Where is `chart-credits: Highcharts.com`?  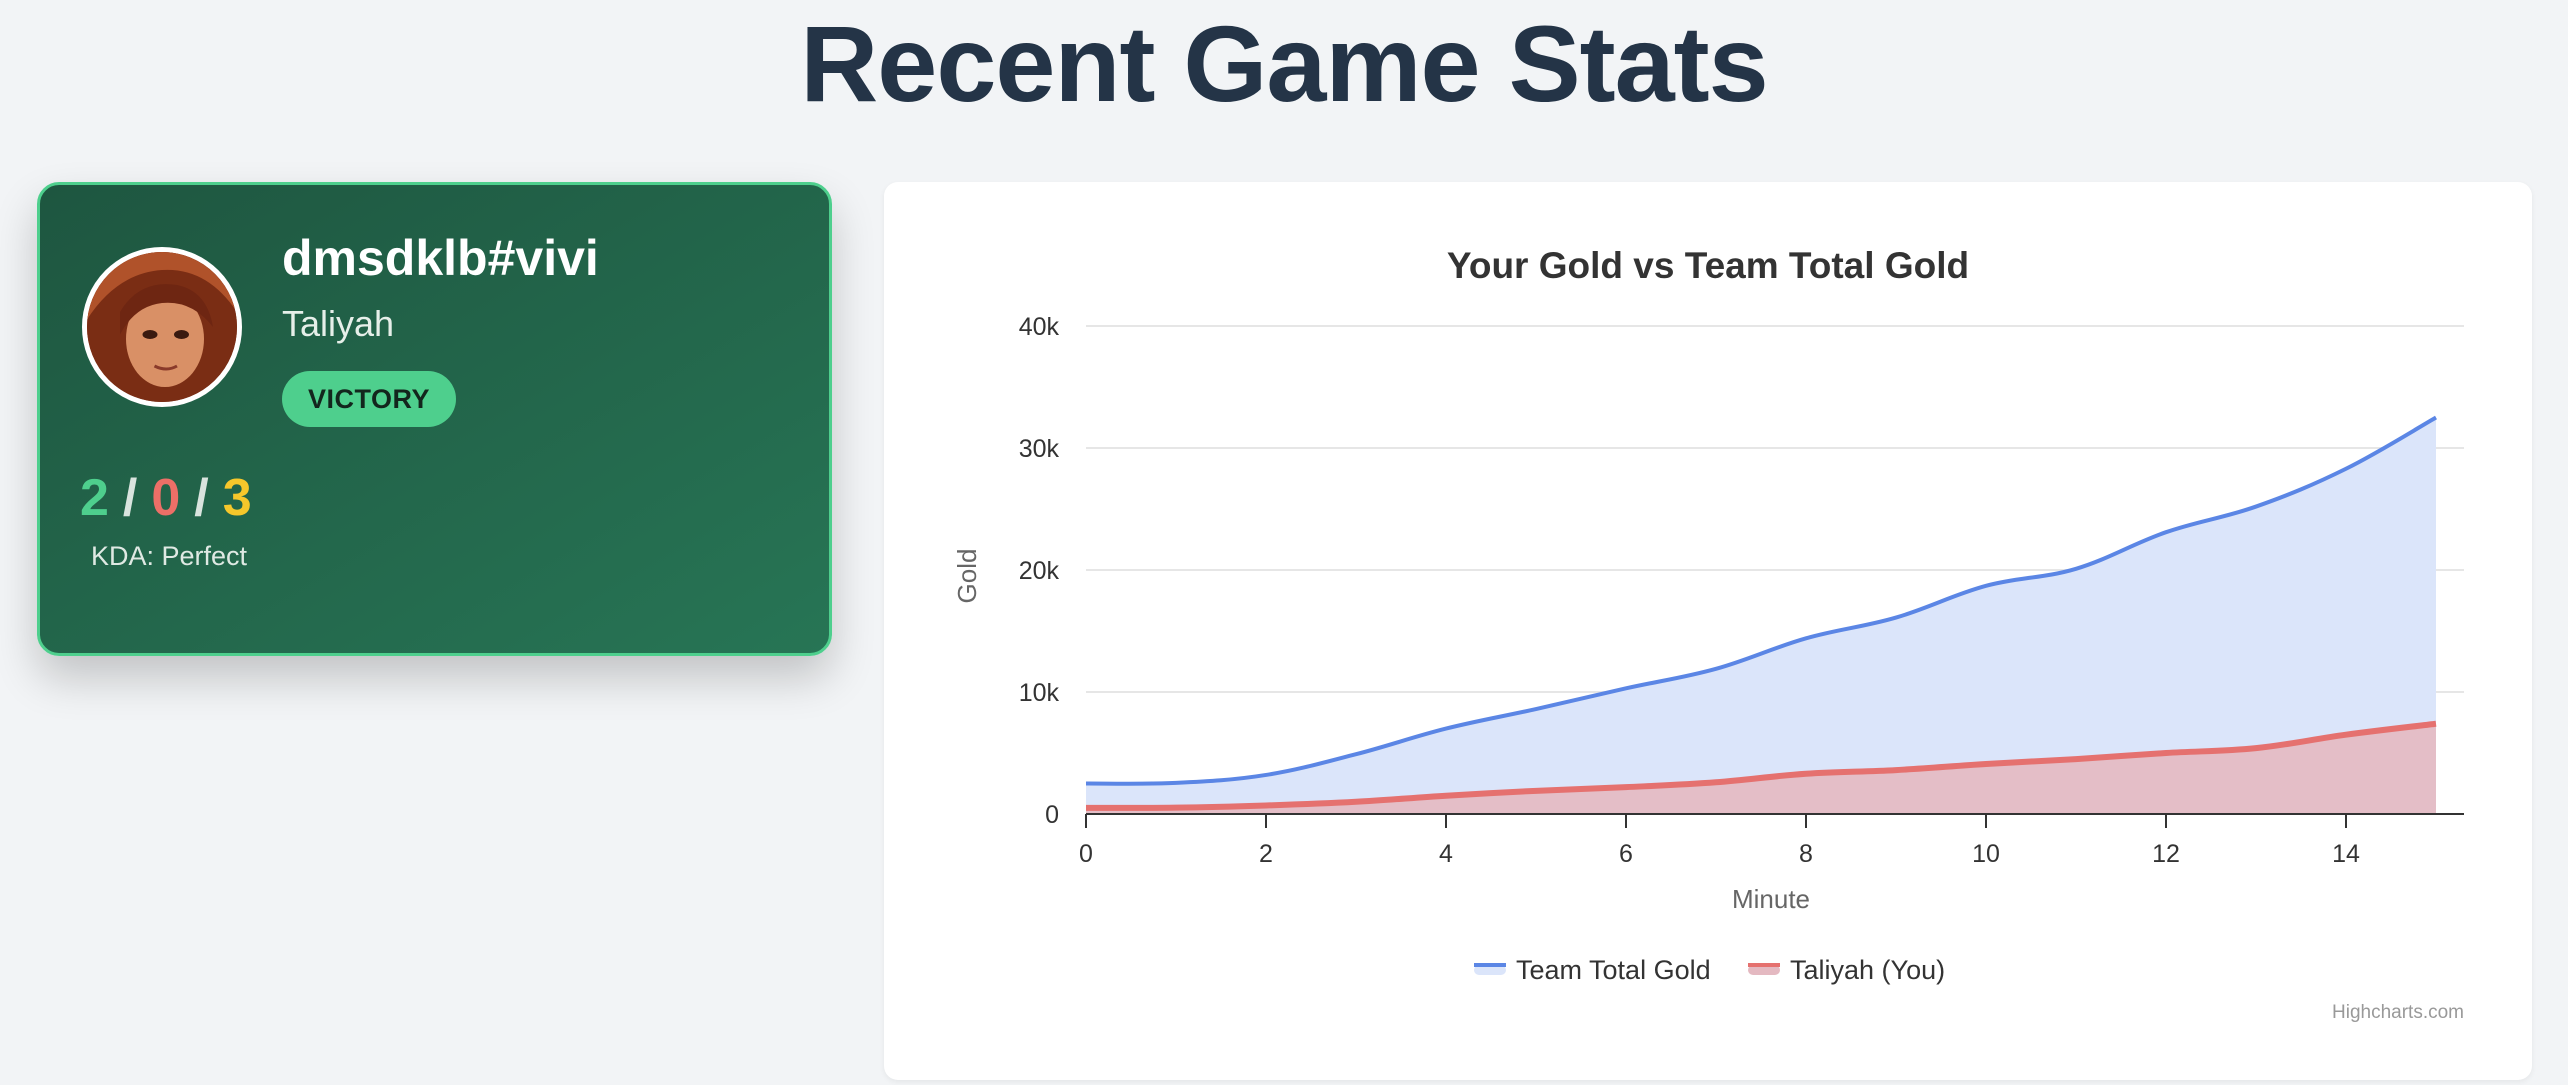 chart-credits: Highcharts.com is located at coordinates (2398, 1012).